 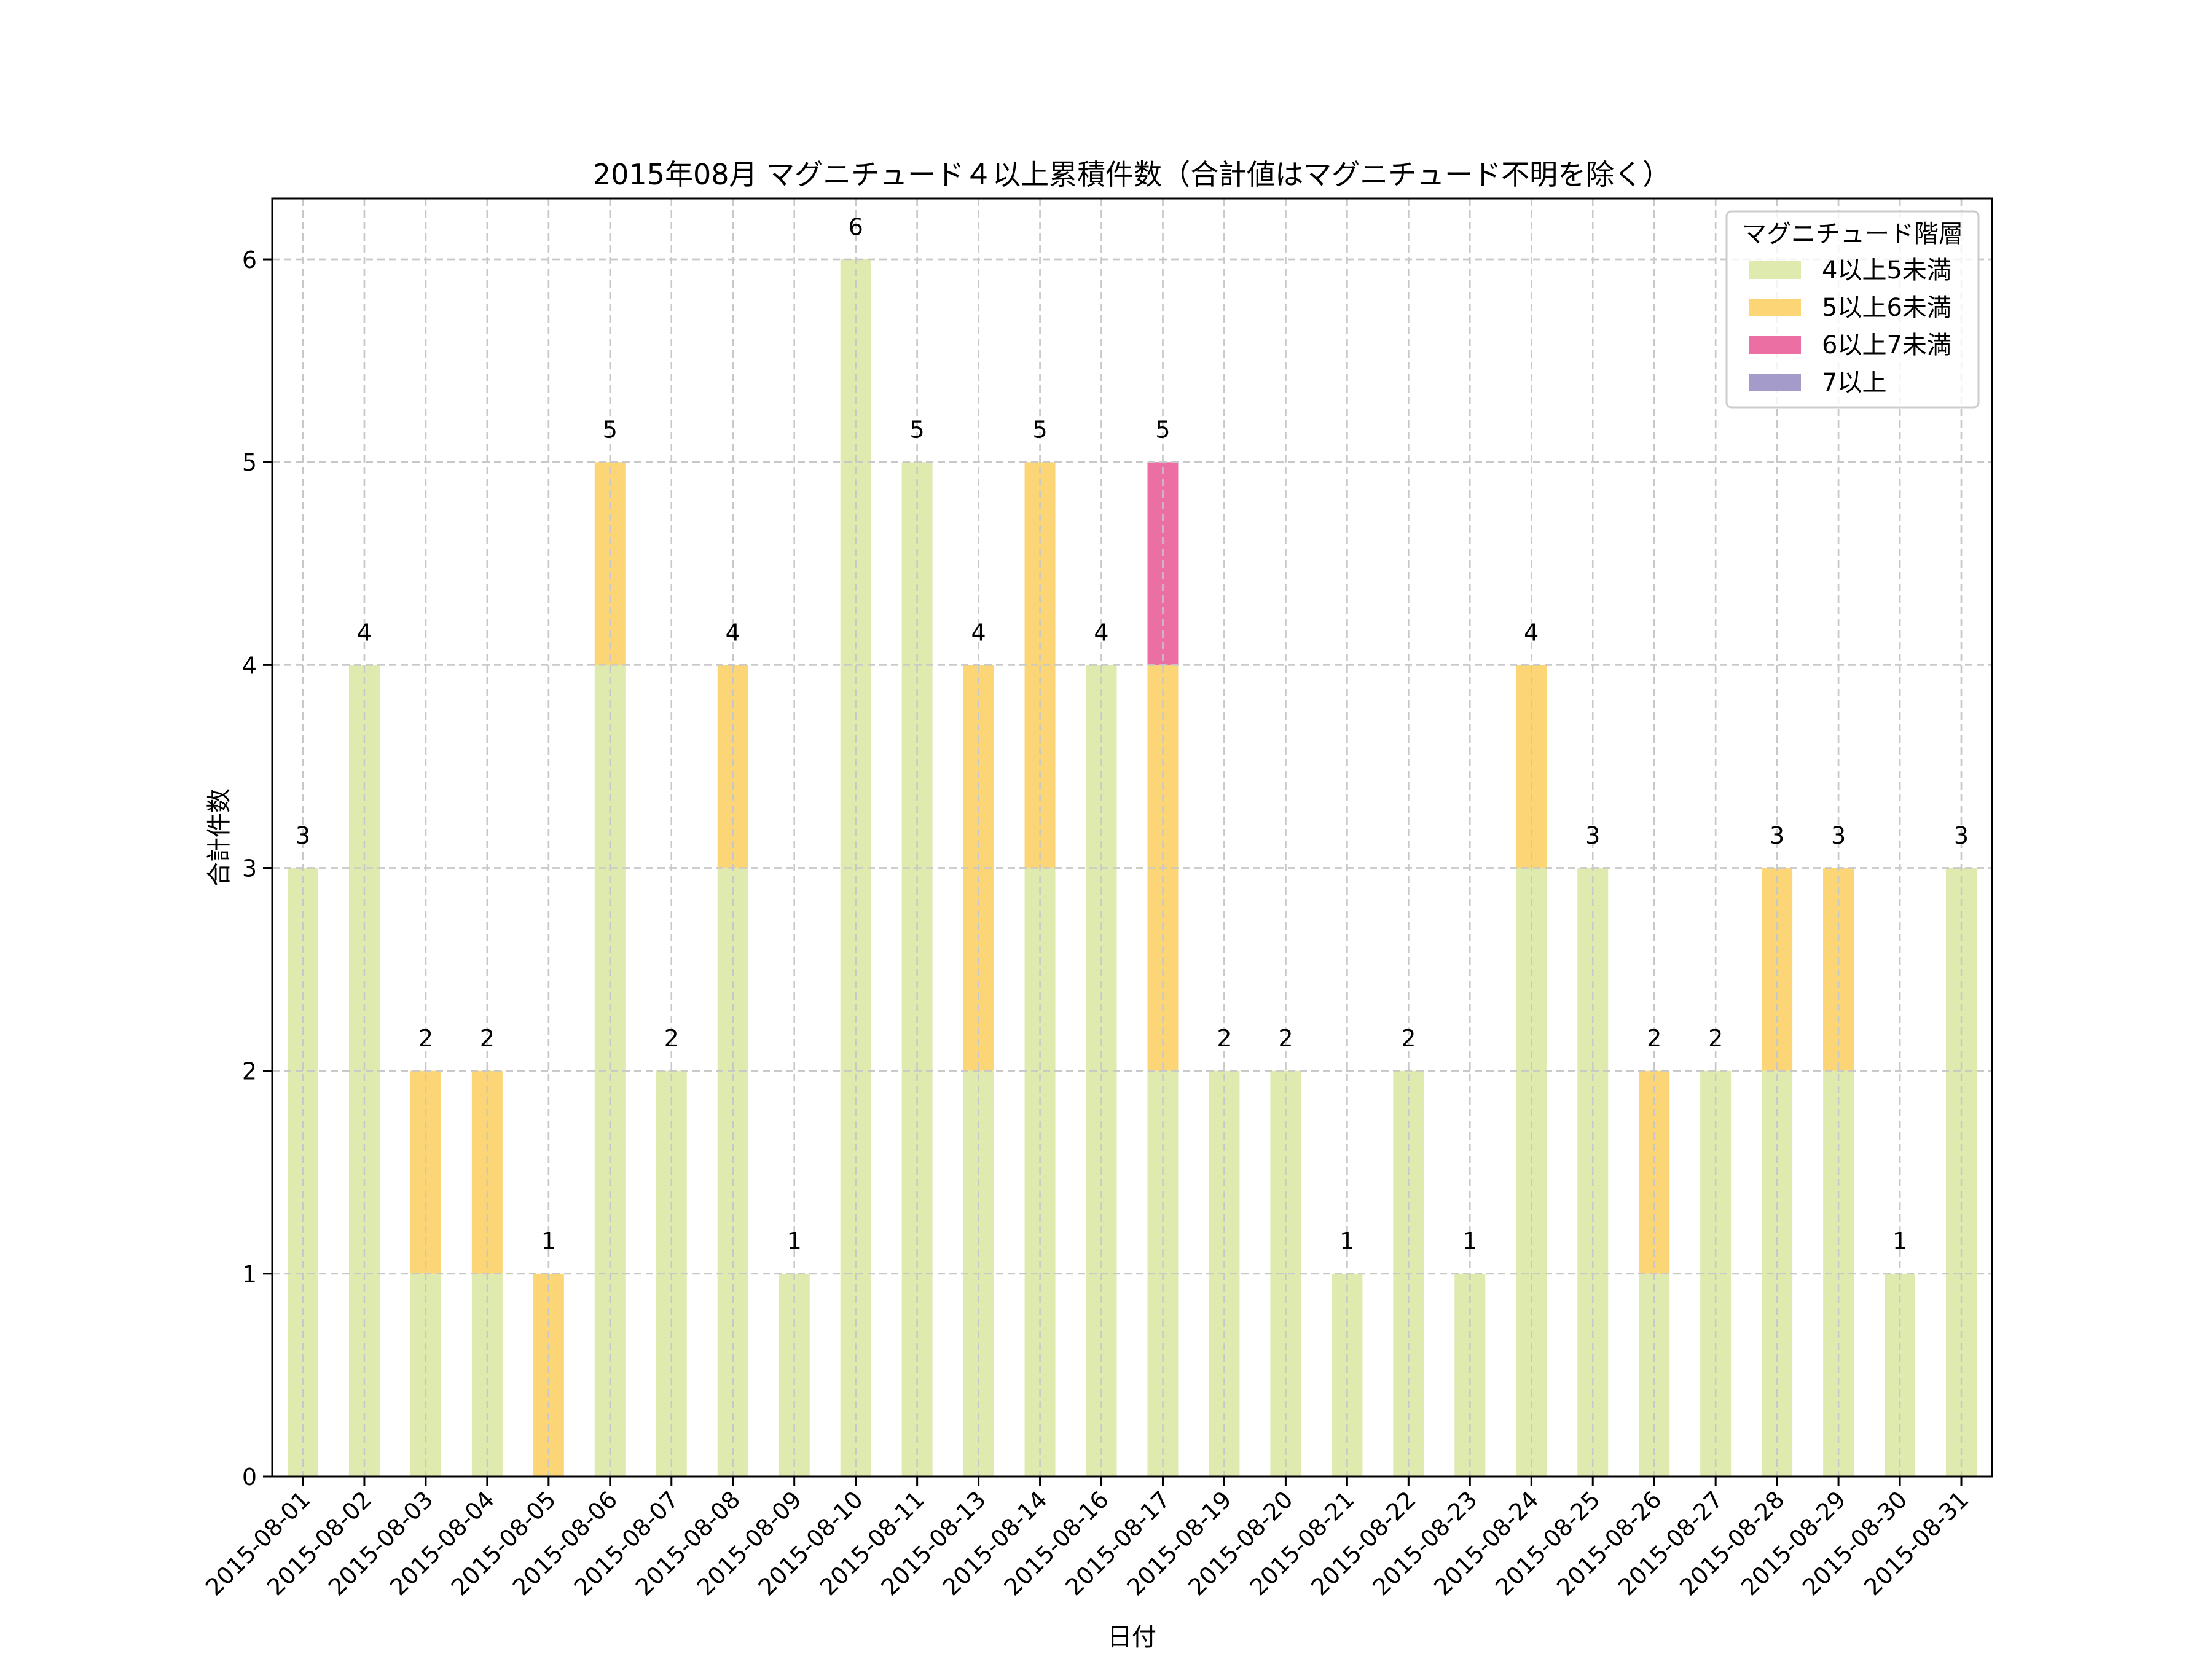 I want to click on legend-title: マグニチュード階層, so click(x=1852, y=234).